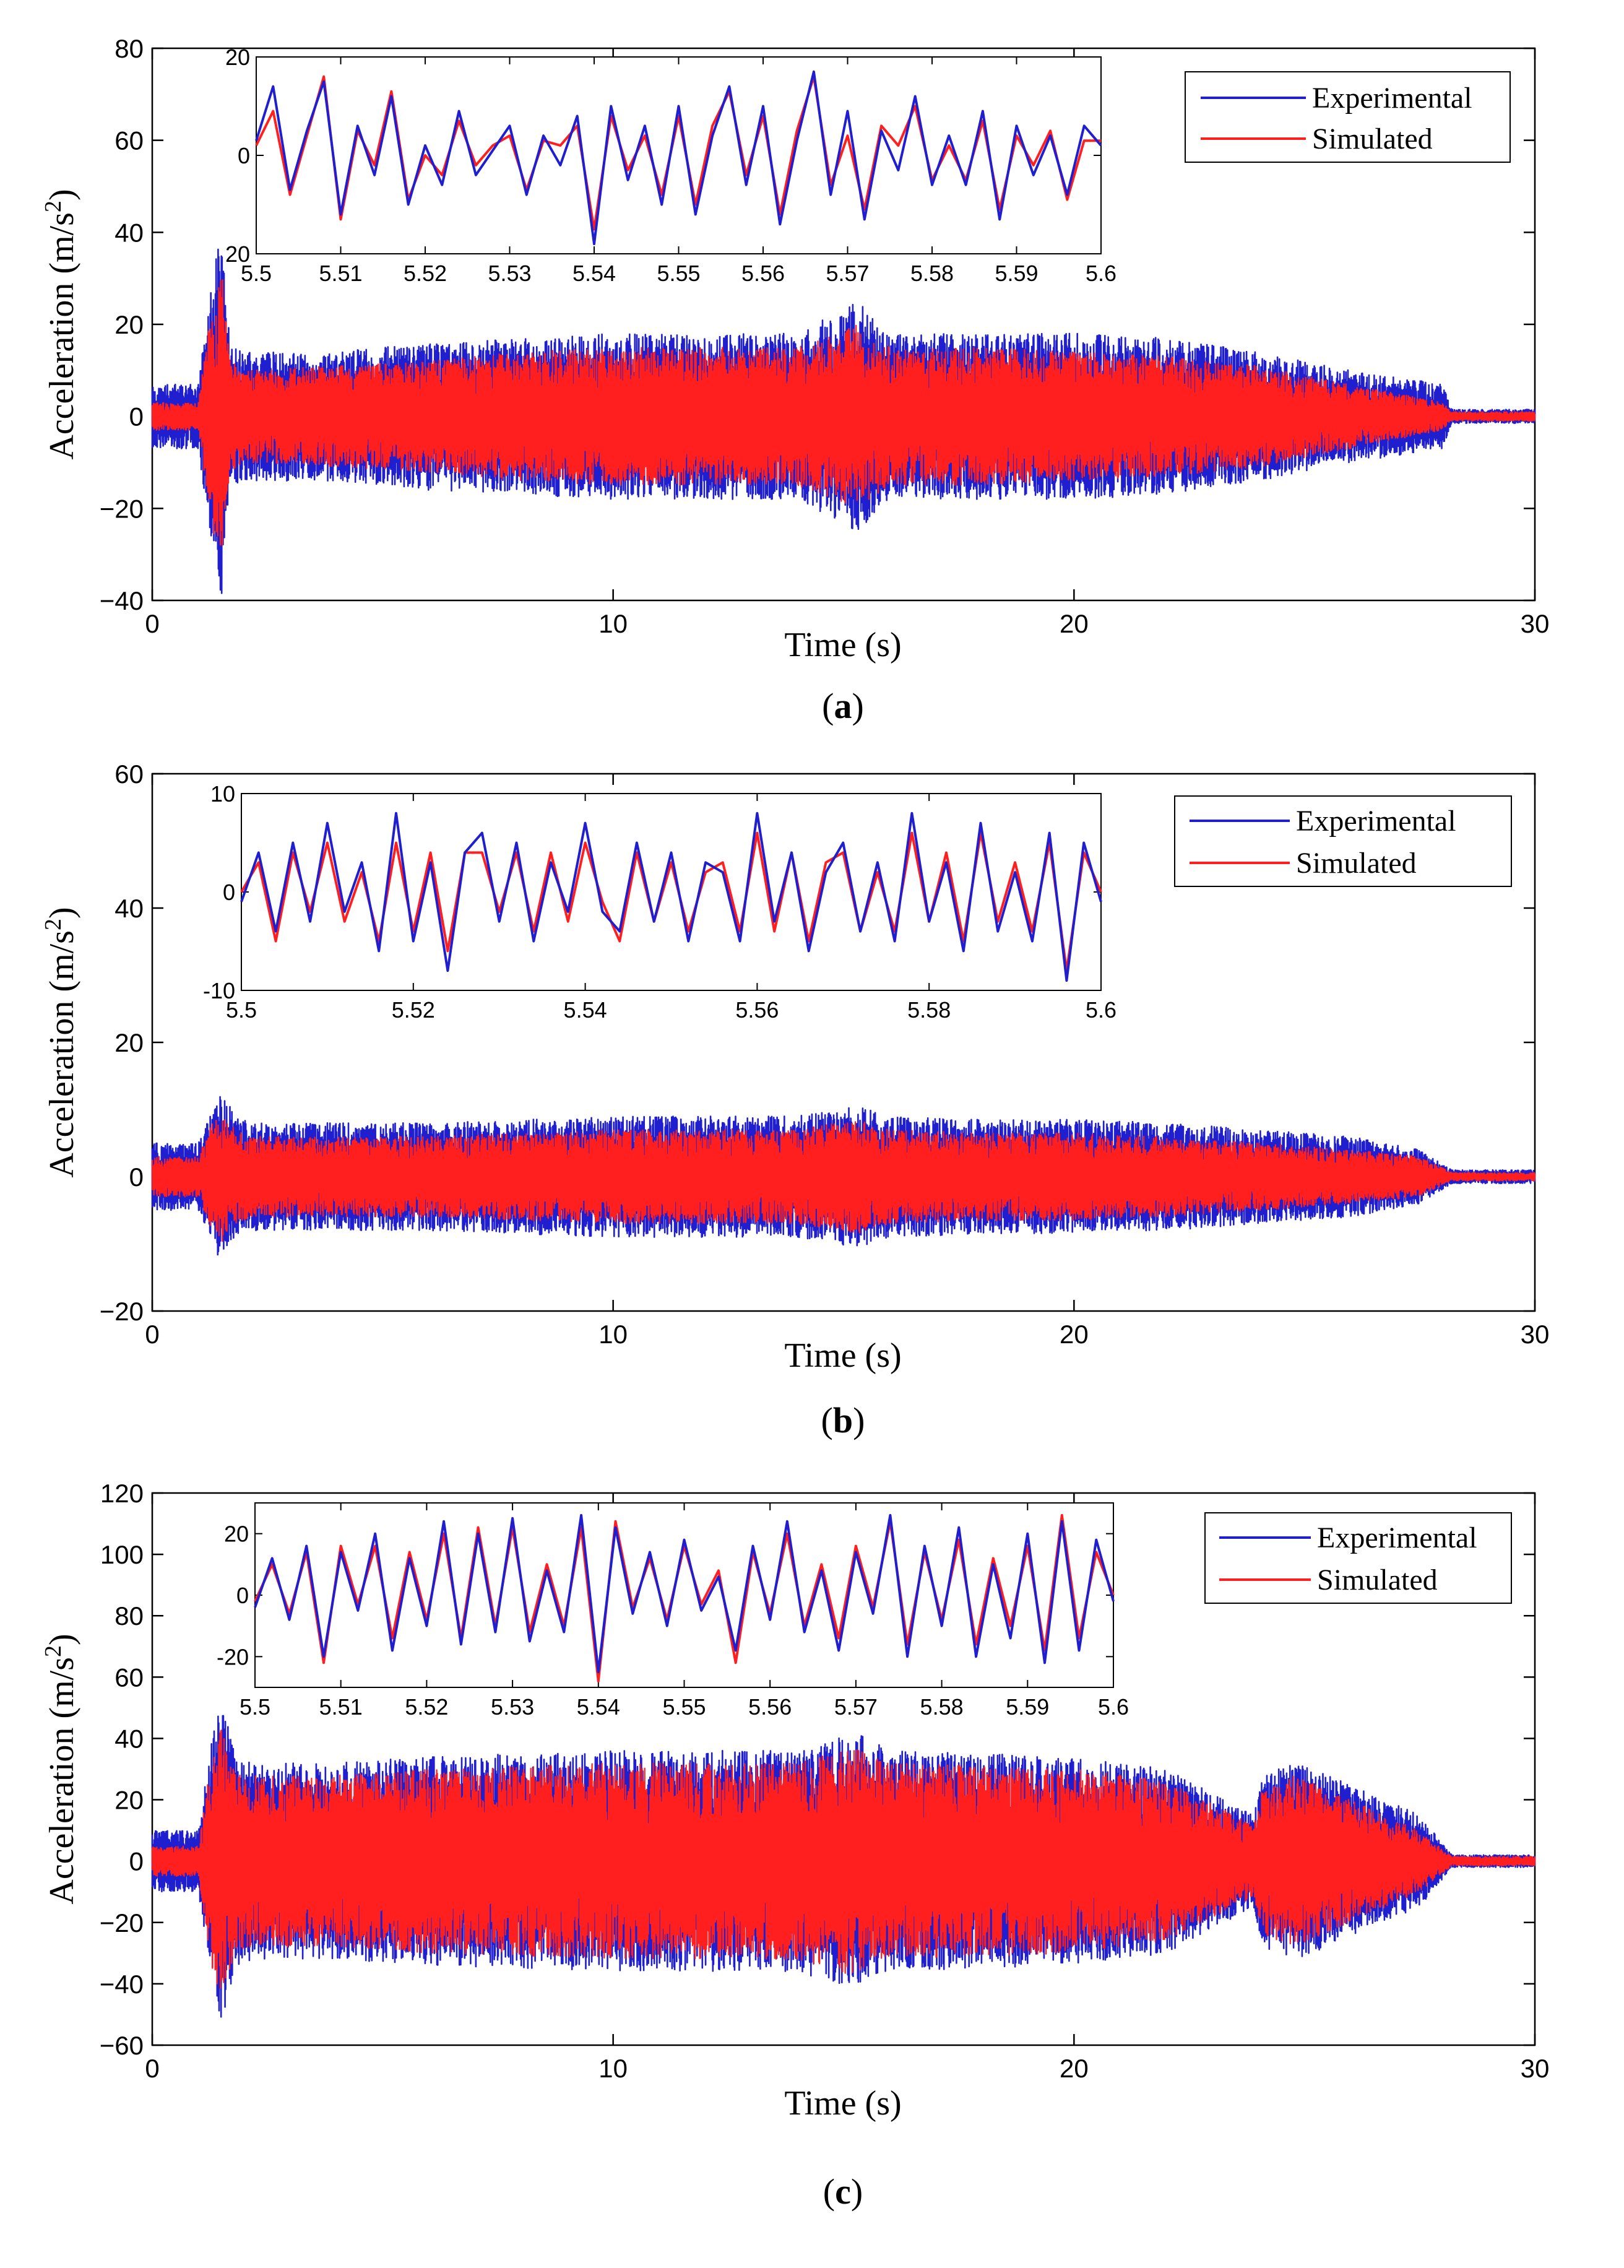 Image resolution: width=1624 pixels, height=2268 pixels. I want to click on inset-x-ticks: 5.5 5.52 5.54 5.56 5.58 5.6, so click(671, 908).